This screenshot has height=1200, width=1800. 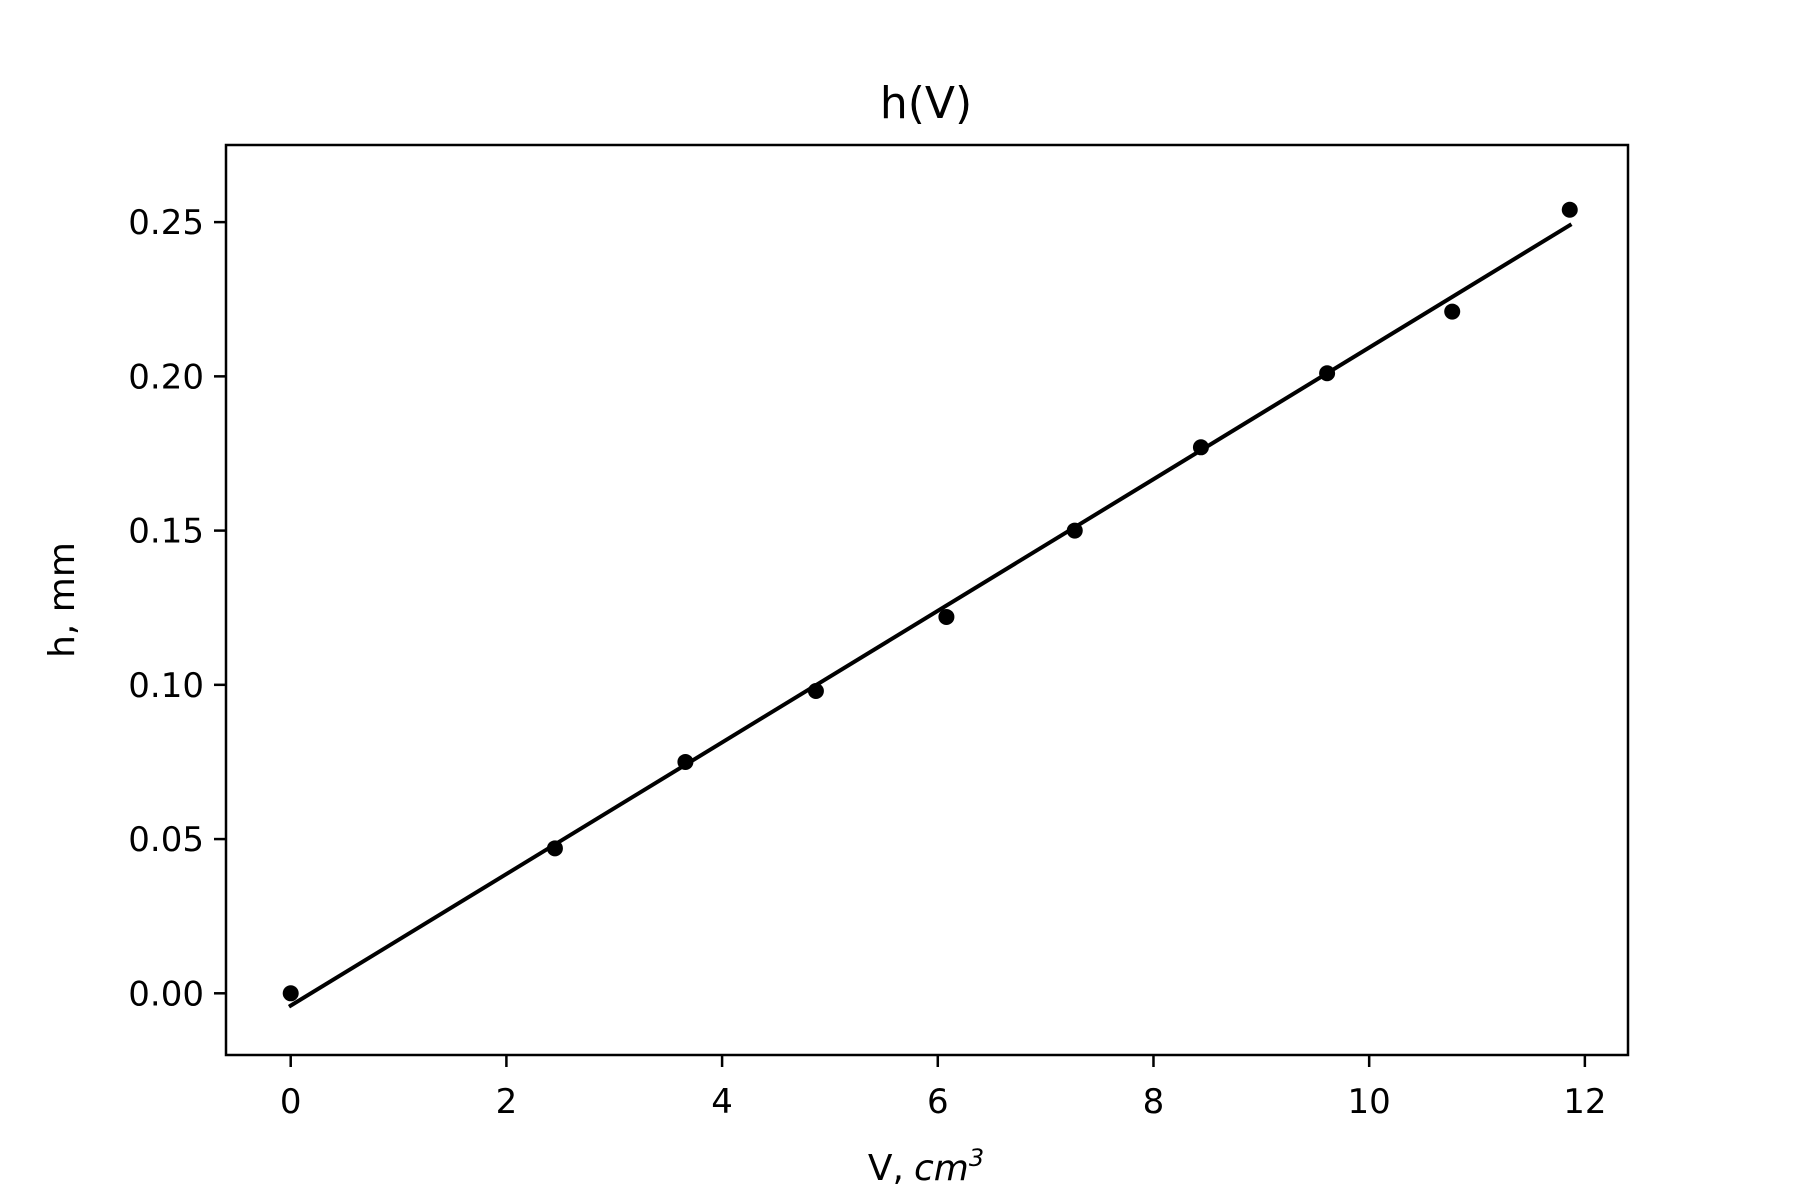 What do you see at coordinates (62, 600) in the screenshot?
I see `y-axis-label: h, mm` at bounding box center [62, 600].